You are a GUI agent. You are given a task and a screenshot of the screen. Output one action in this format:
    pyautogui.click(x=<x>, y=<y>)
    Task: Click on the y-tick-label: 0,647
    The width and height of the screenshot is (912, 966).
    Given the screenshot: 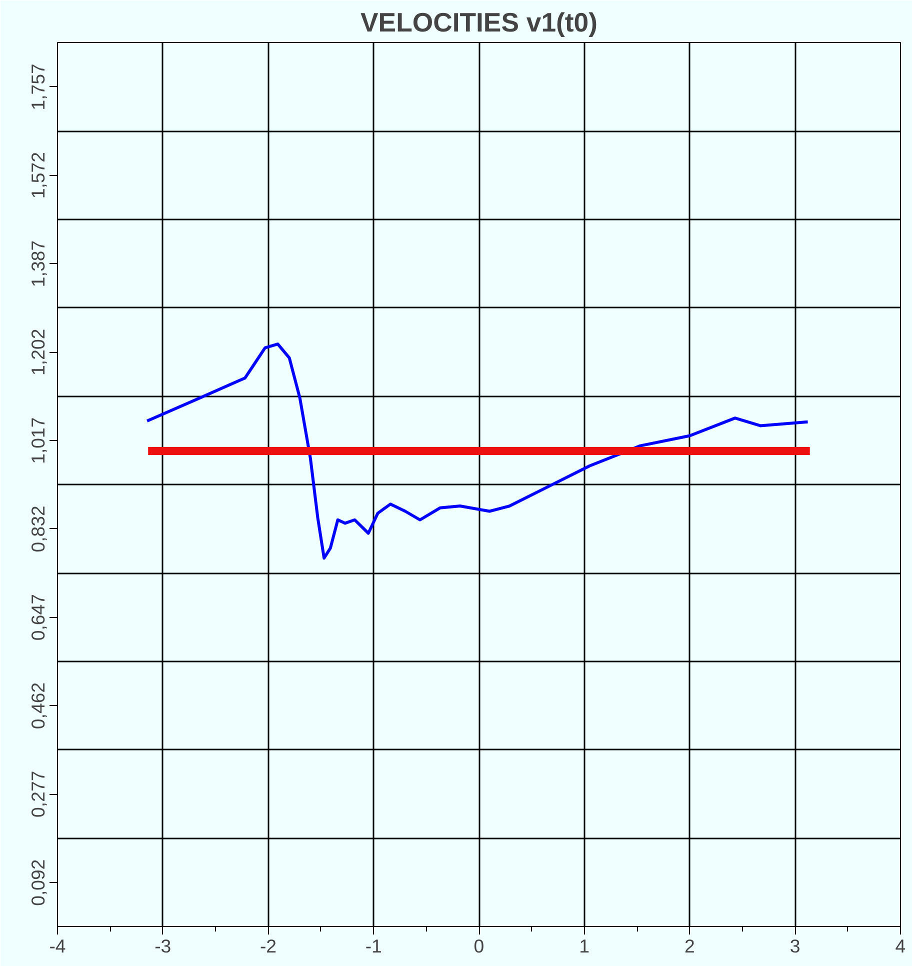 What is the action you would take?
    pyautogui.click(x=38, y=617)
    